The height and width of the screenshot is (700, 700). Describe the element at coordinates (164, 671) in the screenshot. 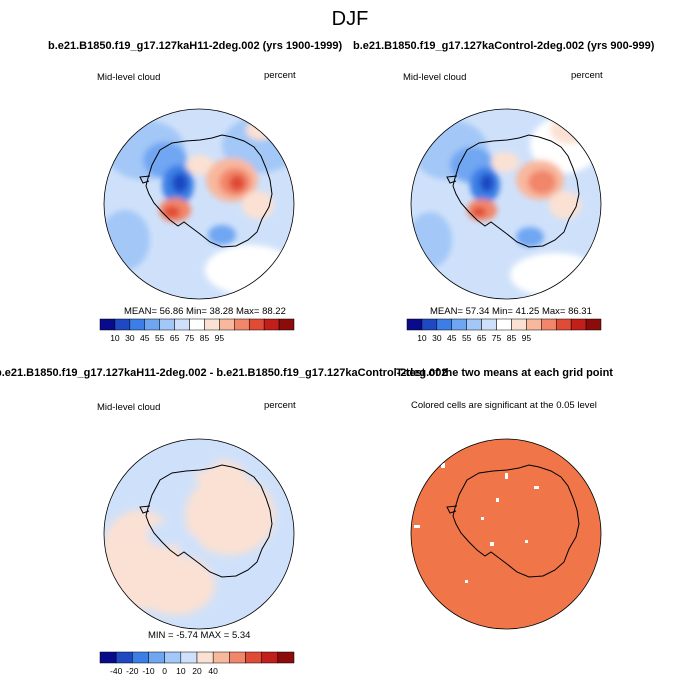

I see `colorbar-tick-label: 0` at that location.